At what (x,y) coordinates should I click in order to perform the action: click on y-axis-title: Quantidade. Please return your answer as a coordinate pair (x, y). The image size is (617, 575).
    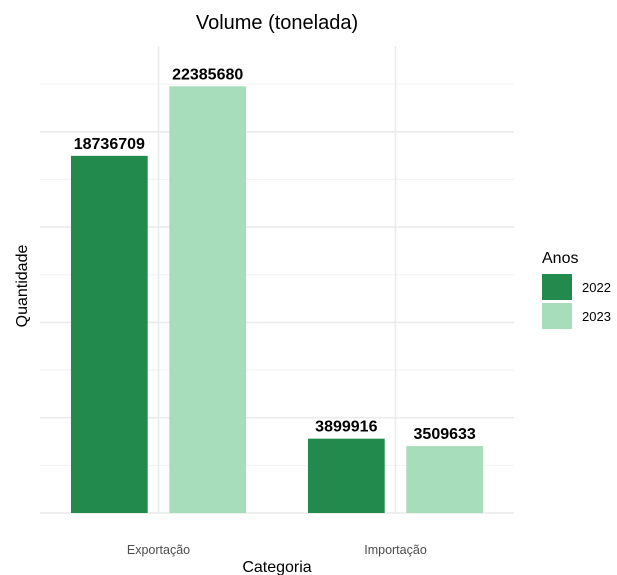
    Looking at the image, I should click on (22, 286).